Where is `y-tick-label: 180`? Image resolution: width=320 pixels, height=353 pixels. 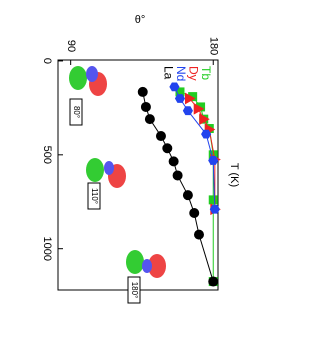 y-tick-label: 180 is located at coordinates (213, 46).